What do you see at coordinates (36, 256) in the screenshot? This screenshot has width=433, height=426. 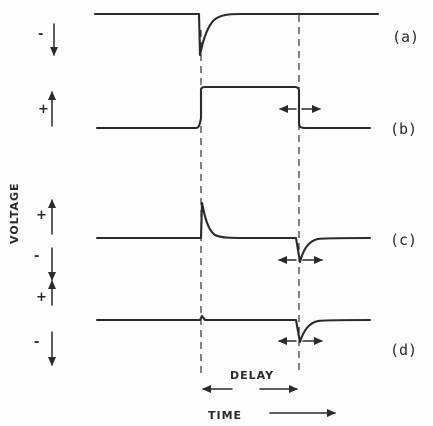 I see `trace-c-polarity-bottom: -` at bounding box center [36, 256].